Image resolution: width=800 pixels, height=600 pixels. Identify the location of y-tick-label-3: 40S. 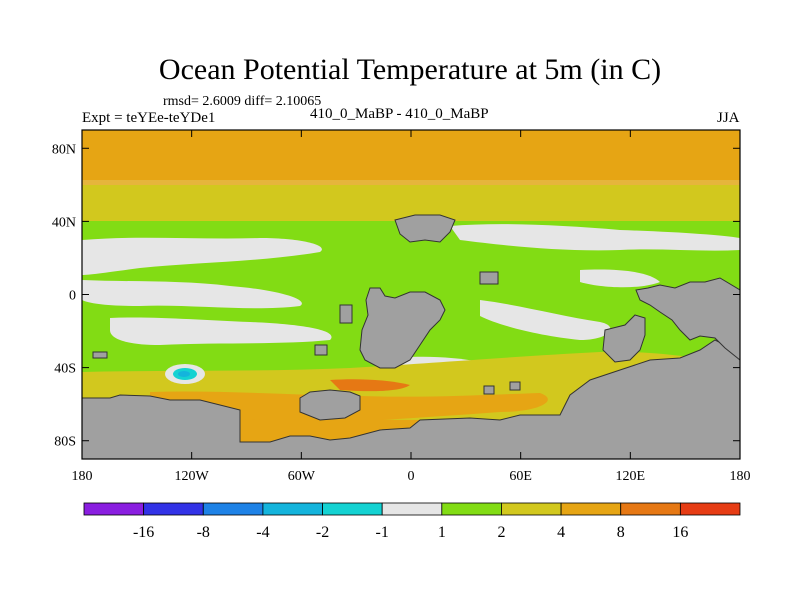
(65, 369).